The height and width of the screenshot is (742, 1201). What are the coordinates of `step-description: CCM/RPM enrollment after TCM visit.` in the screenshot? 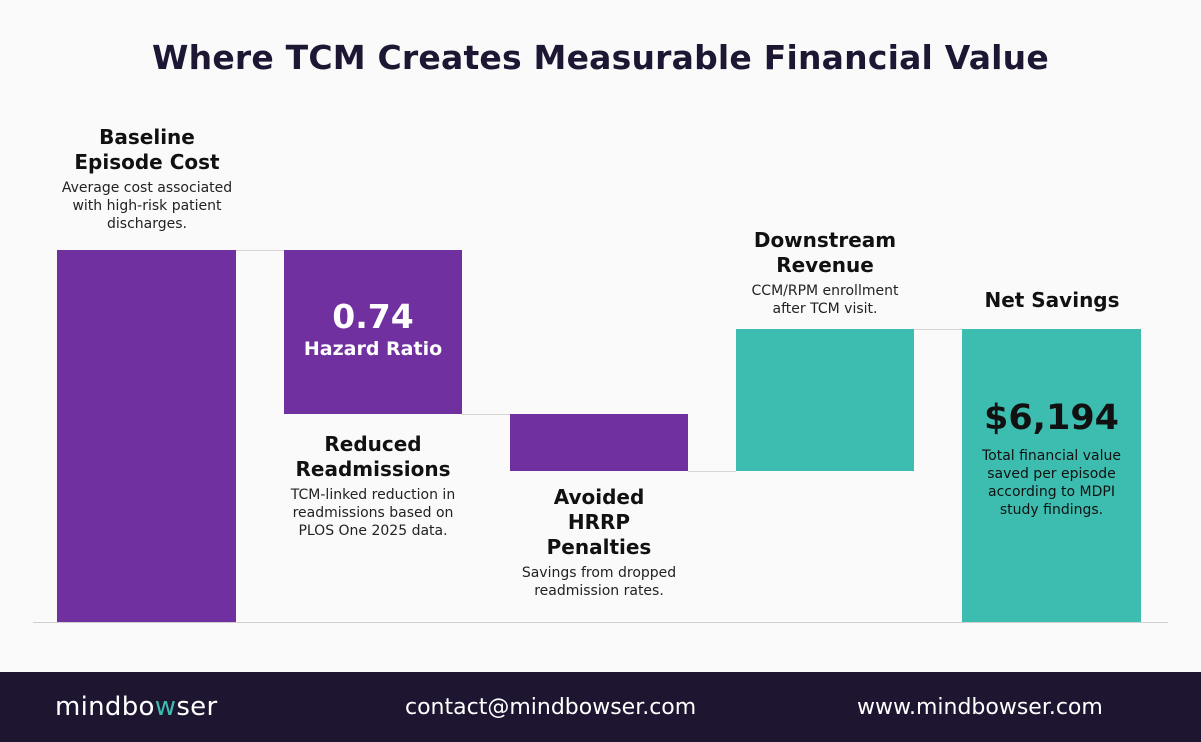 It's located at (825, 300).